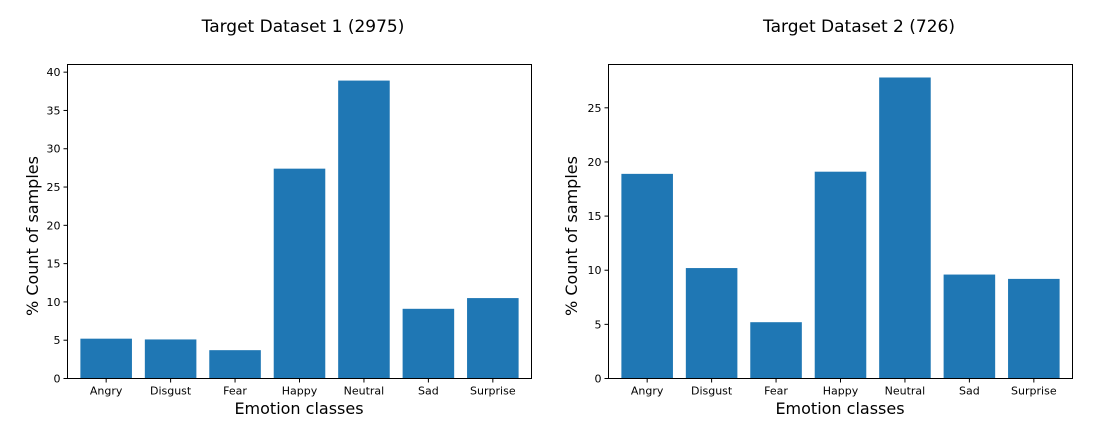 Image resolution: width=1097 pixels, height=425 pixels. Describe the element at coordinates (57, 379) in the screenshot. I see `chart-1-ytick-label: 0` at that location.